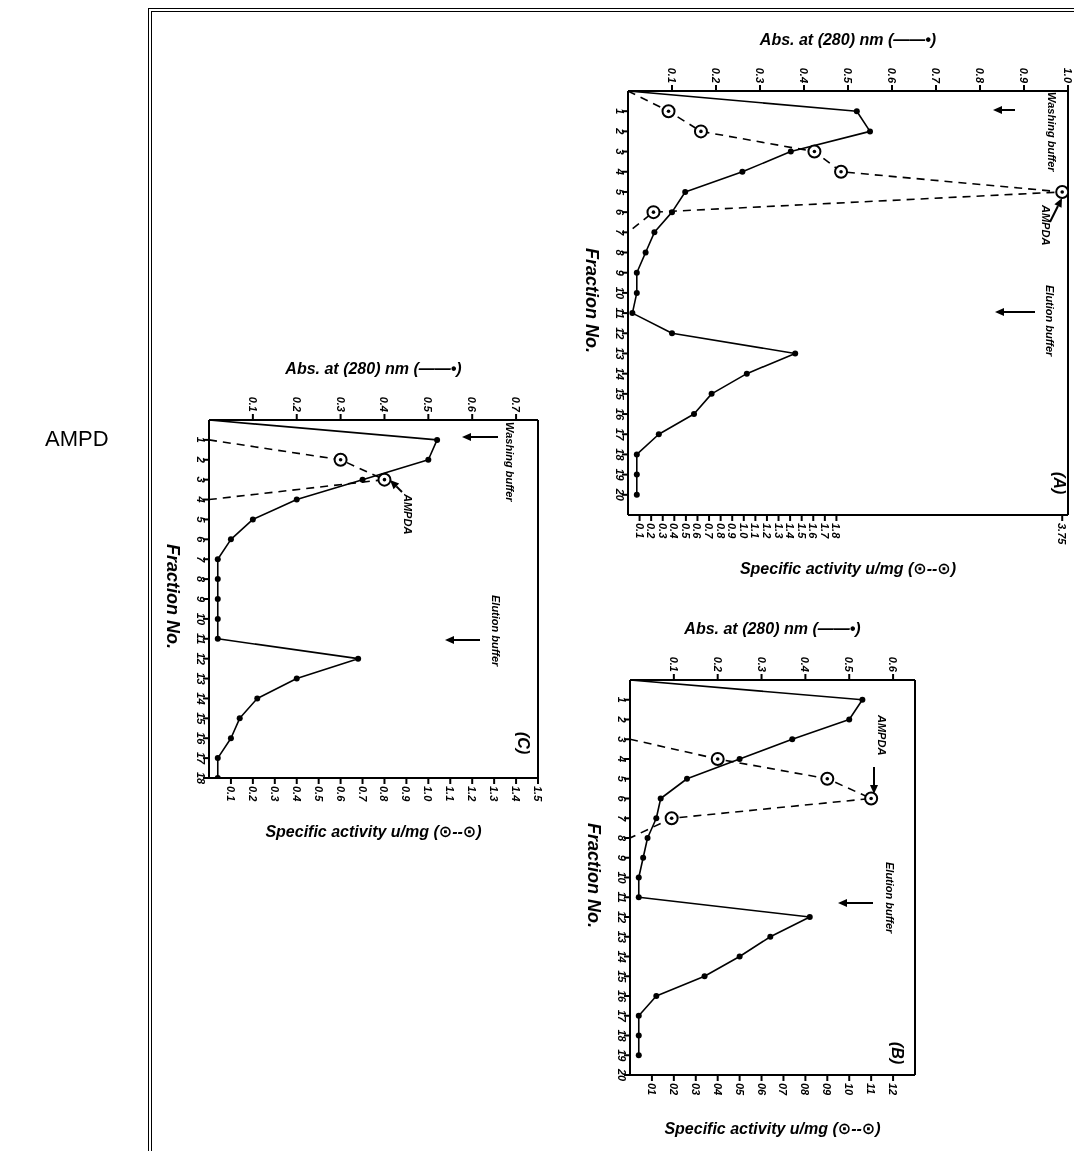  I want to click on y-tick-label: 8, so click(201, 580).